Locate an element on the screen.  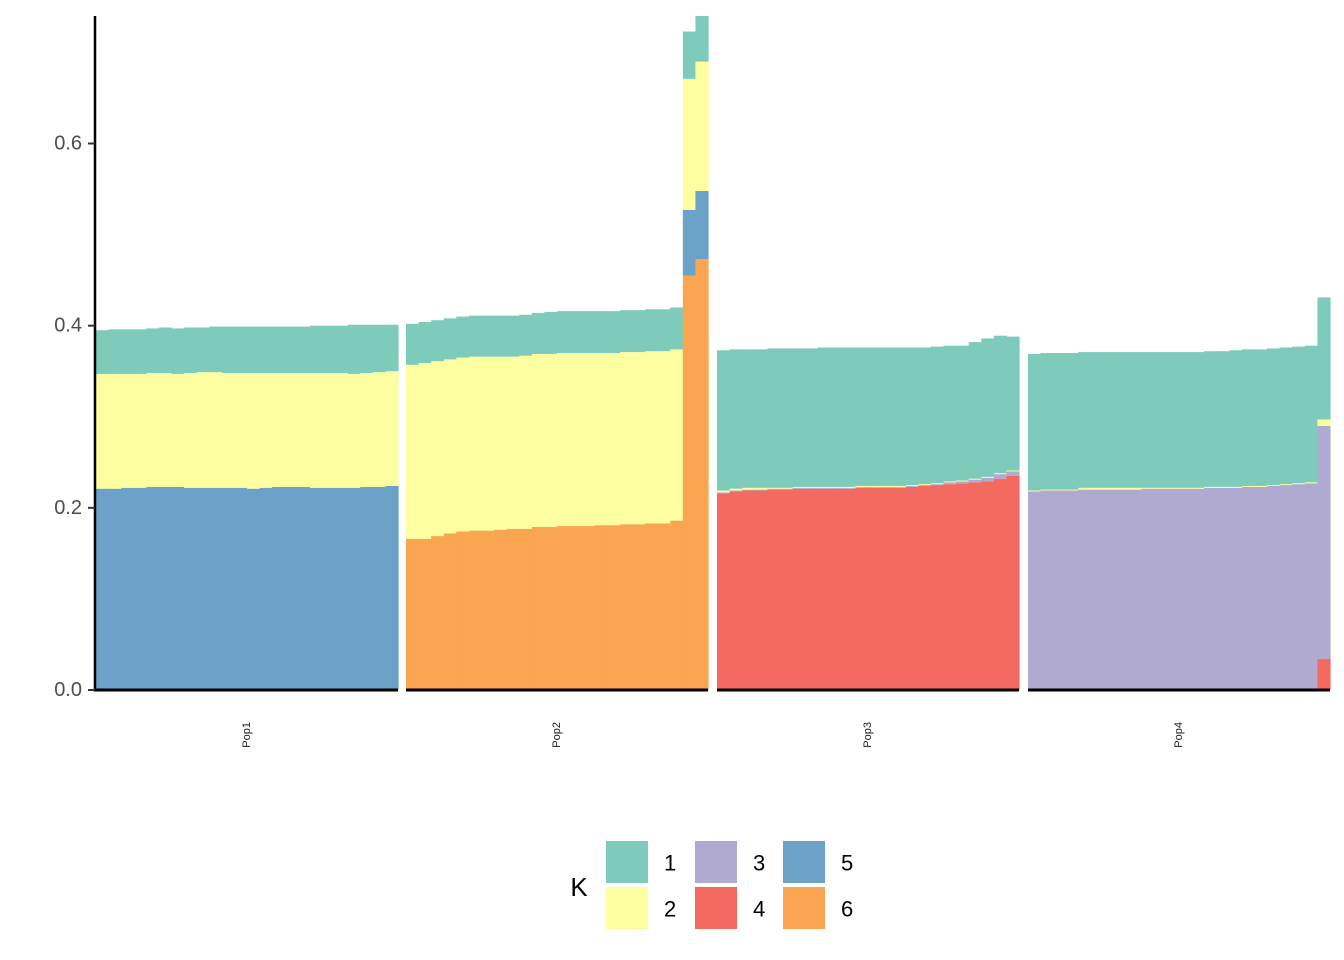
panel-pop1 is located at coordinates (247, 508).